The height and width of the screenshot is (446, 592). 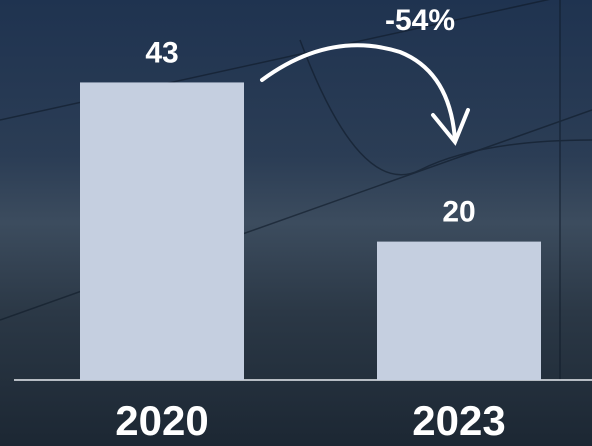 I want to click on x-tick-label: 2020, so click(x=161, y=420).